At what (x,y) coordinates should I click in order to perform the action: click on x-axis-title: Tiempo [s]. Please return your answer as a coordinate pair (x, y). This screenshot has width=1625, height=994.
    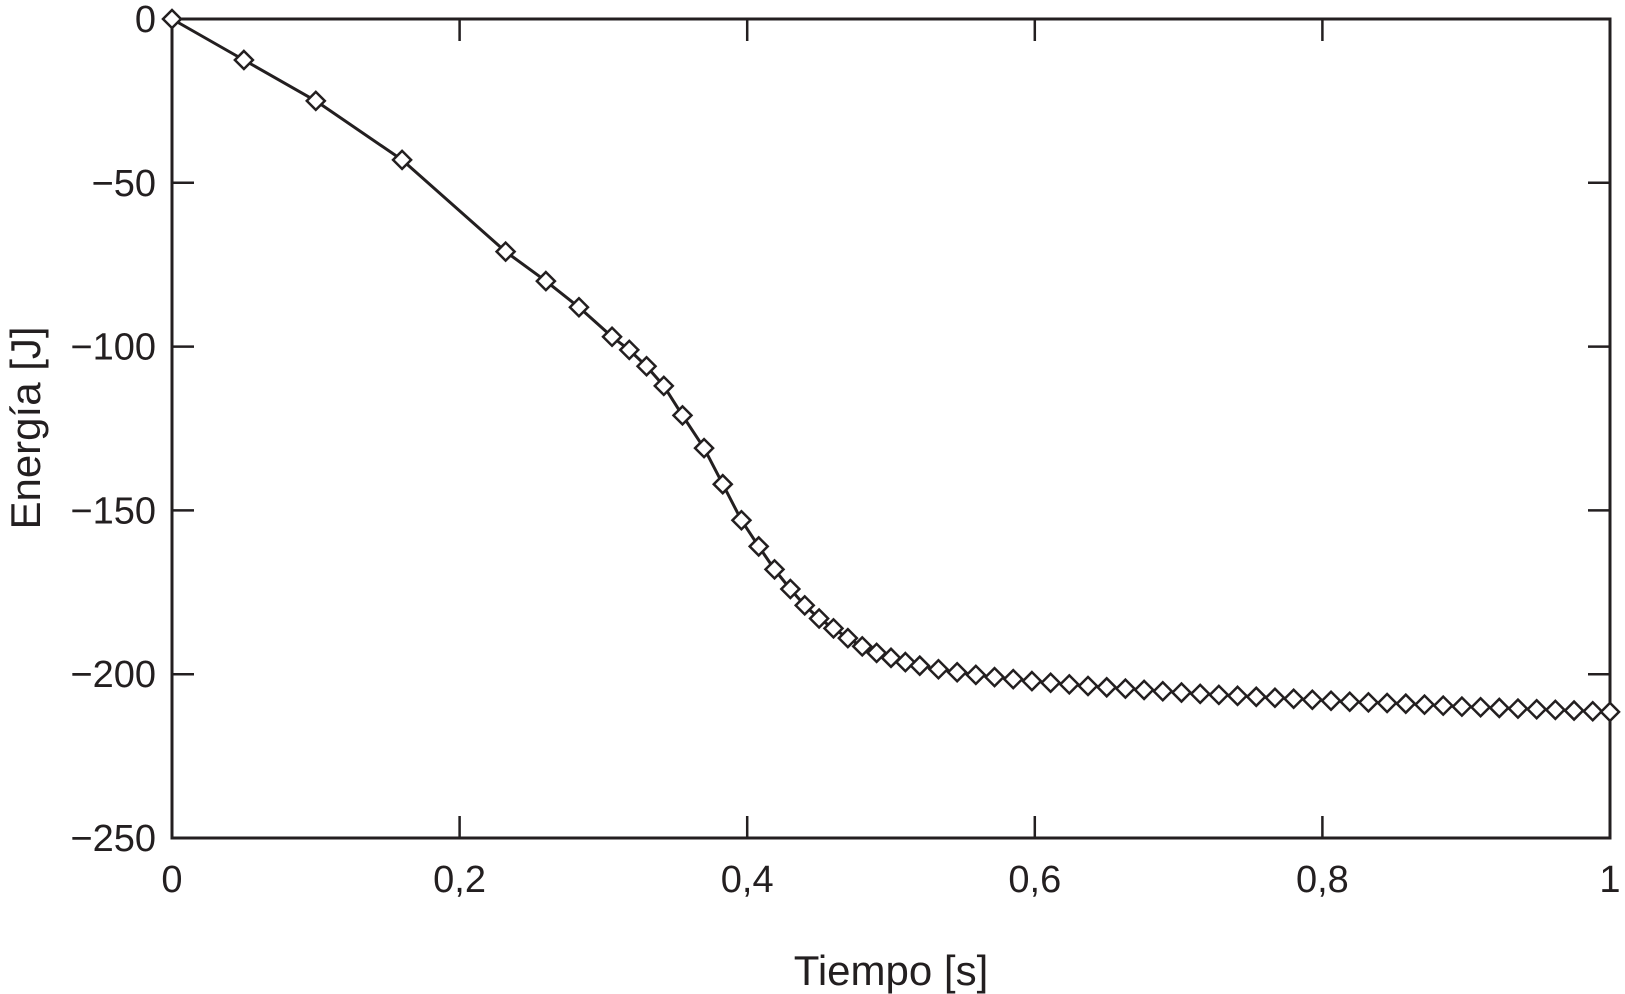
    Looking at the image, I should click on (891, 970).